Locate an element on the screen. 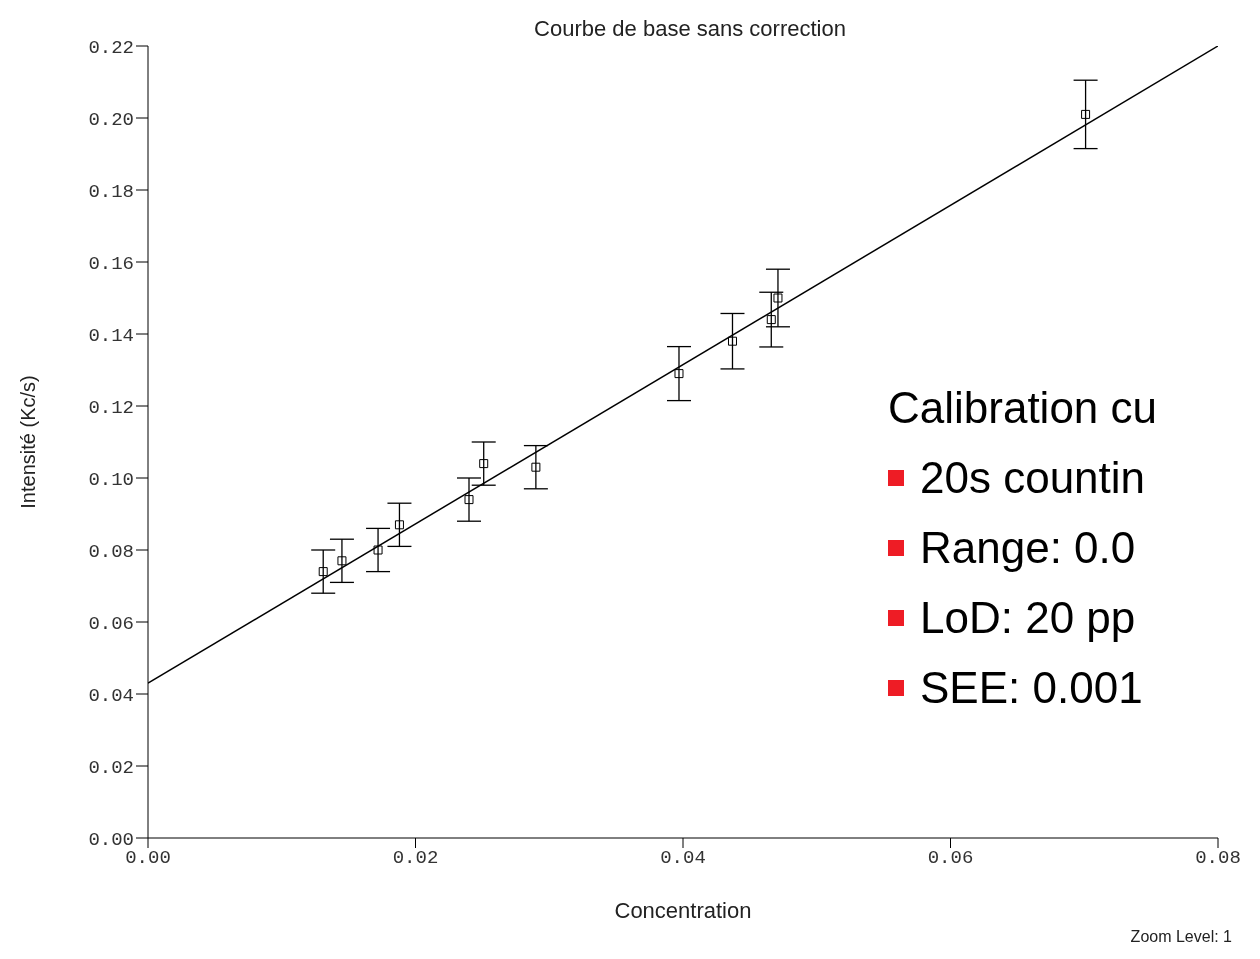  x-axis-title: Concentration is located at coordinates (683, 910).